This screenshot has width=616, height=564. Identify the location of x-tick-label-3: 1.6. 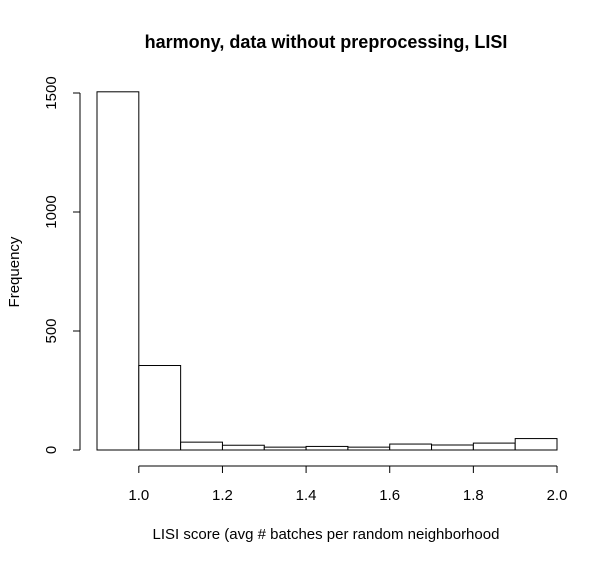
(389, 495).